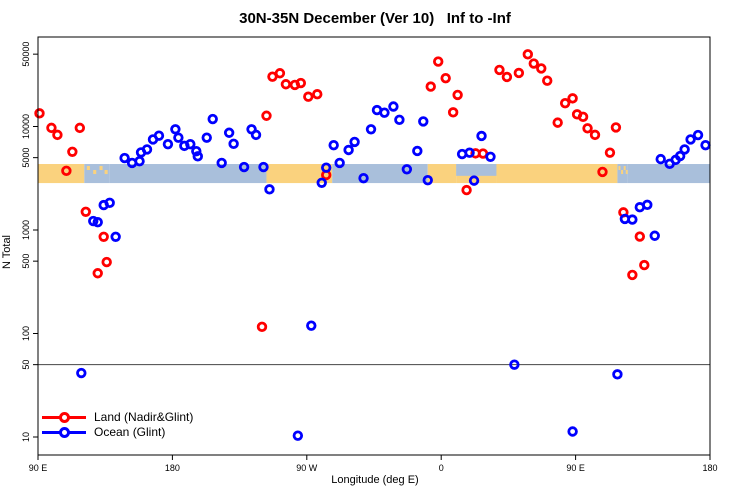 This screenshot has width=750, height=500. What do you see at coordinates (26, 230) in the screenshot?
I see `svg-text: 1000` at bounding box center [26, 230].